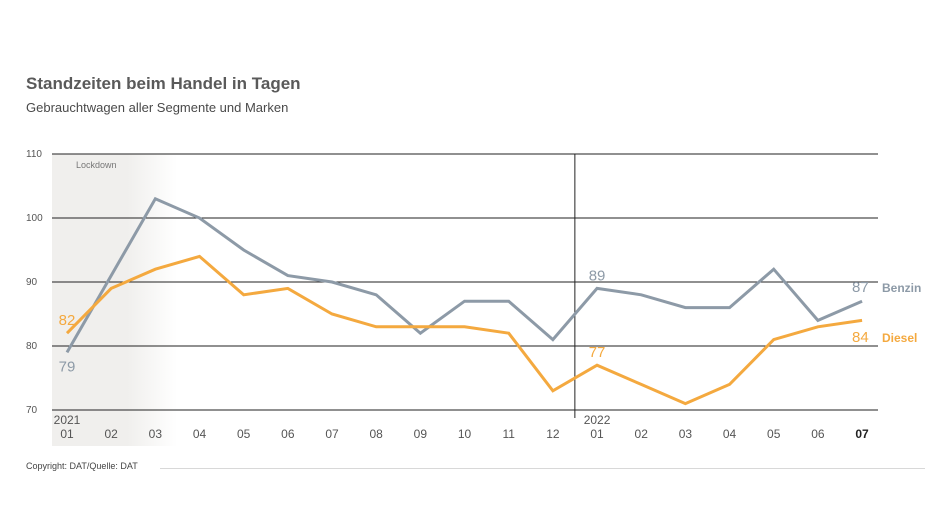  Describe the element at coordinates (597, 420) in the screenshot. I see `year-label: 2022` at that location.